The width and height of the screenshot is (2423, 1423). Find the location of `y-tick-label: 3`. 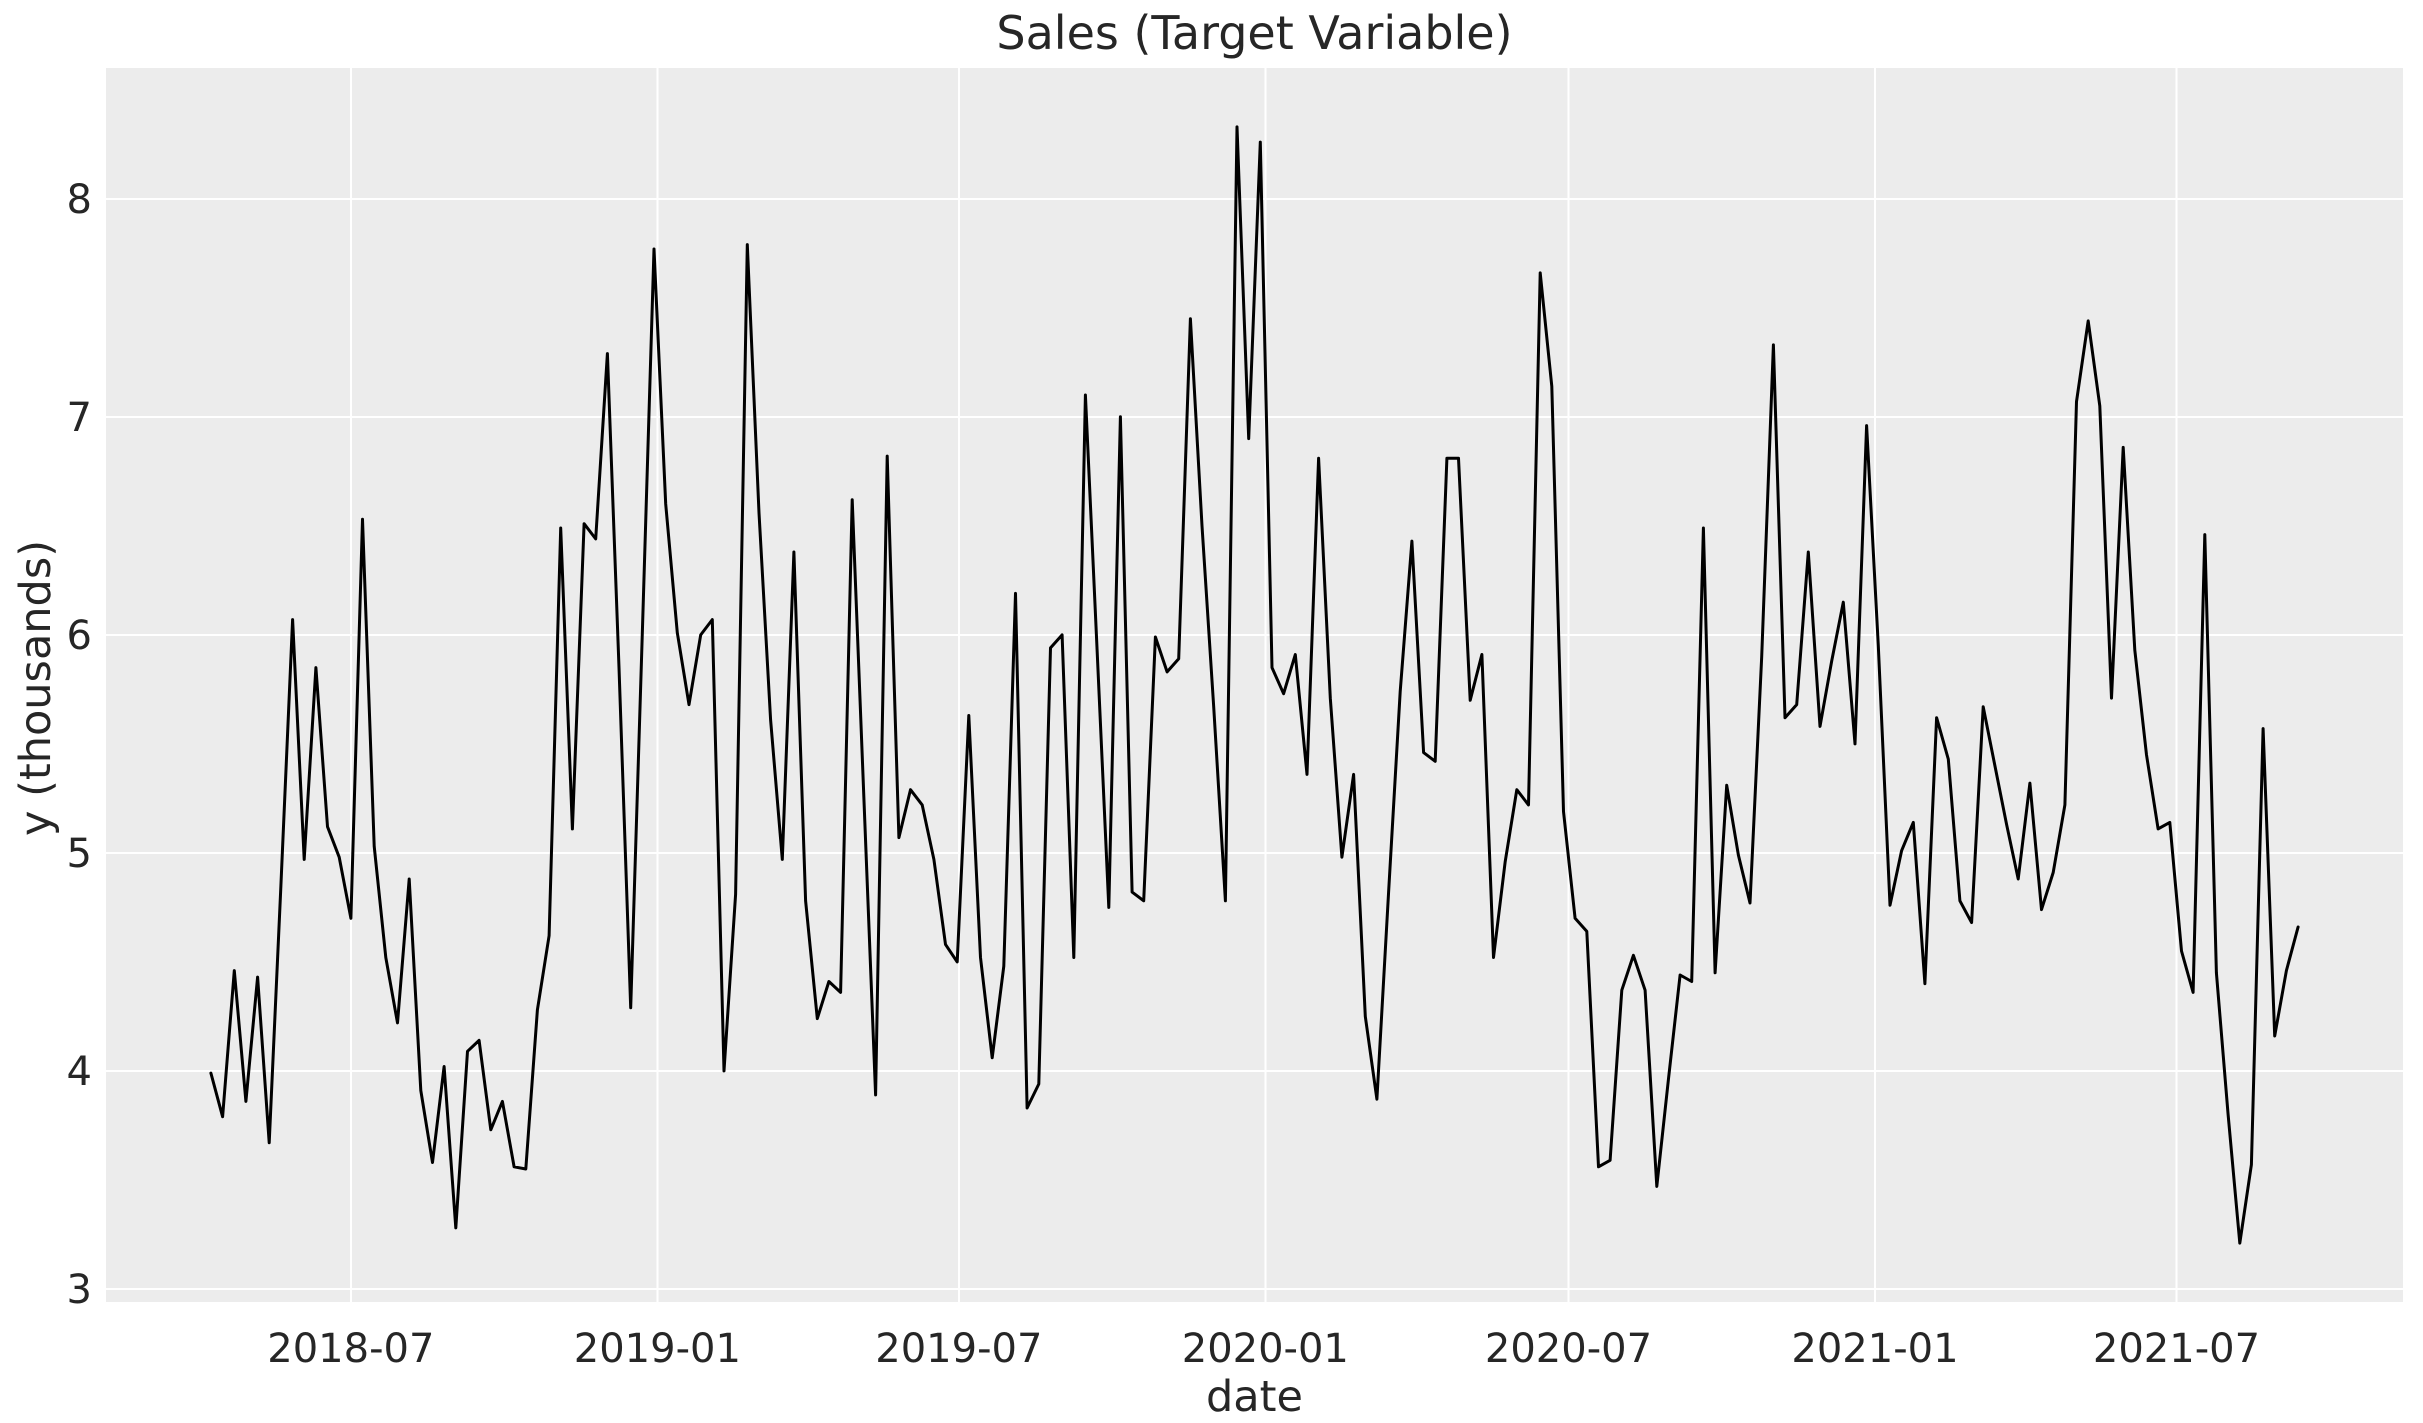

y-tick-label: 3 is located at coordinates (79, 1290).